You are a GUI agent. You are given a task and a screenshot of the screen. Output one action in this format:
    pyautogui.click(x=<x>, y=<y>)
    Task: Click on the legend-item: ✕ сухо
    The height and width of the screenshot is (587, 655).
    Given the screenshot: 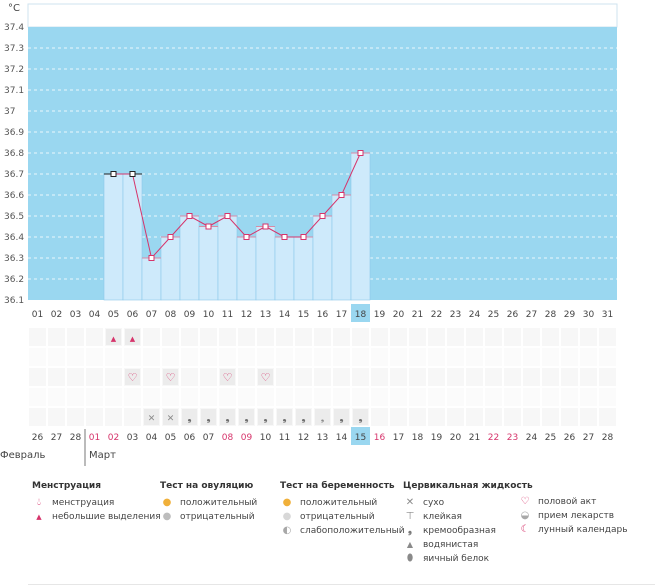 What is the action you would take?
    pyautogui.click(x=468, y=503)
    